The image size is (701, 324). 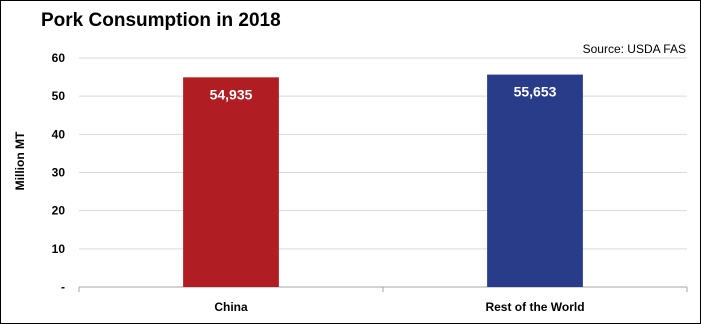 What do you see at coordinates (59, 173) in the screenshot?
I see `y-tick-label: 30` at bounding box center [59, 173].